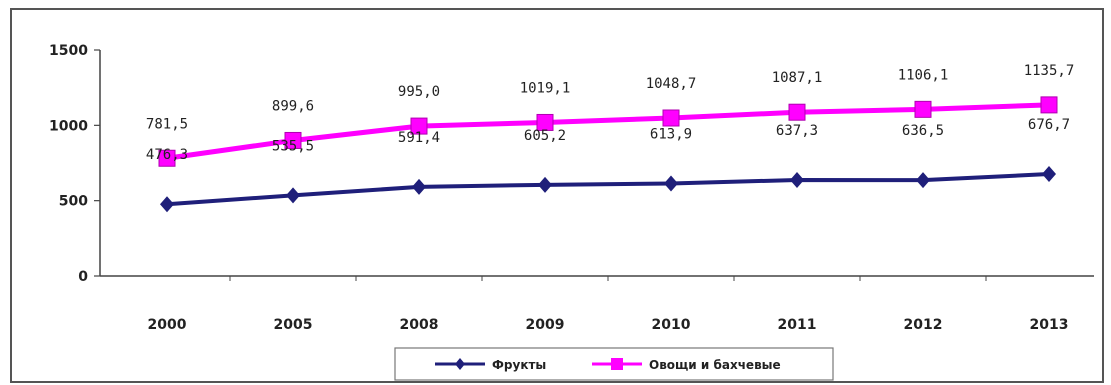 Image resolution: width=1111 pixels, height=385 pixels. Describe the element at coordinates (83, 277) in the screenshot. I see `y-tick-label: 0` at that location.